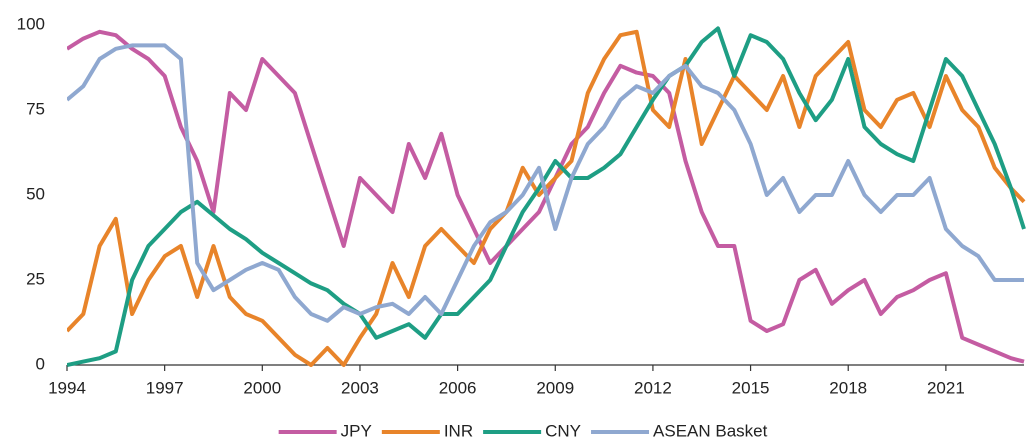 This screenshot has width=1026, height=442. What do you see at coordinates (360, 387) in the screenshot?
I see `x-tick-label: 2003` at bounding box center [360, 387].